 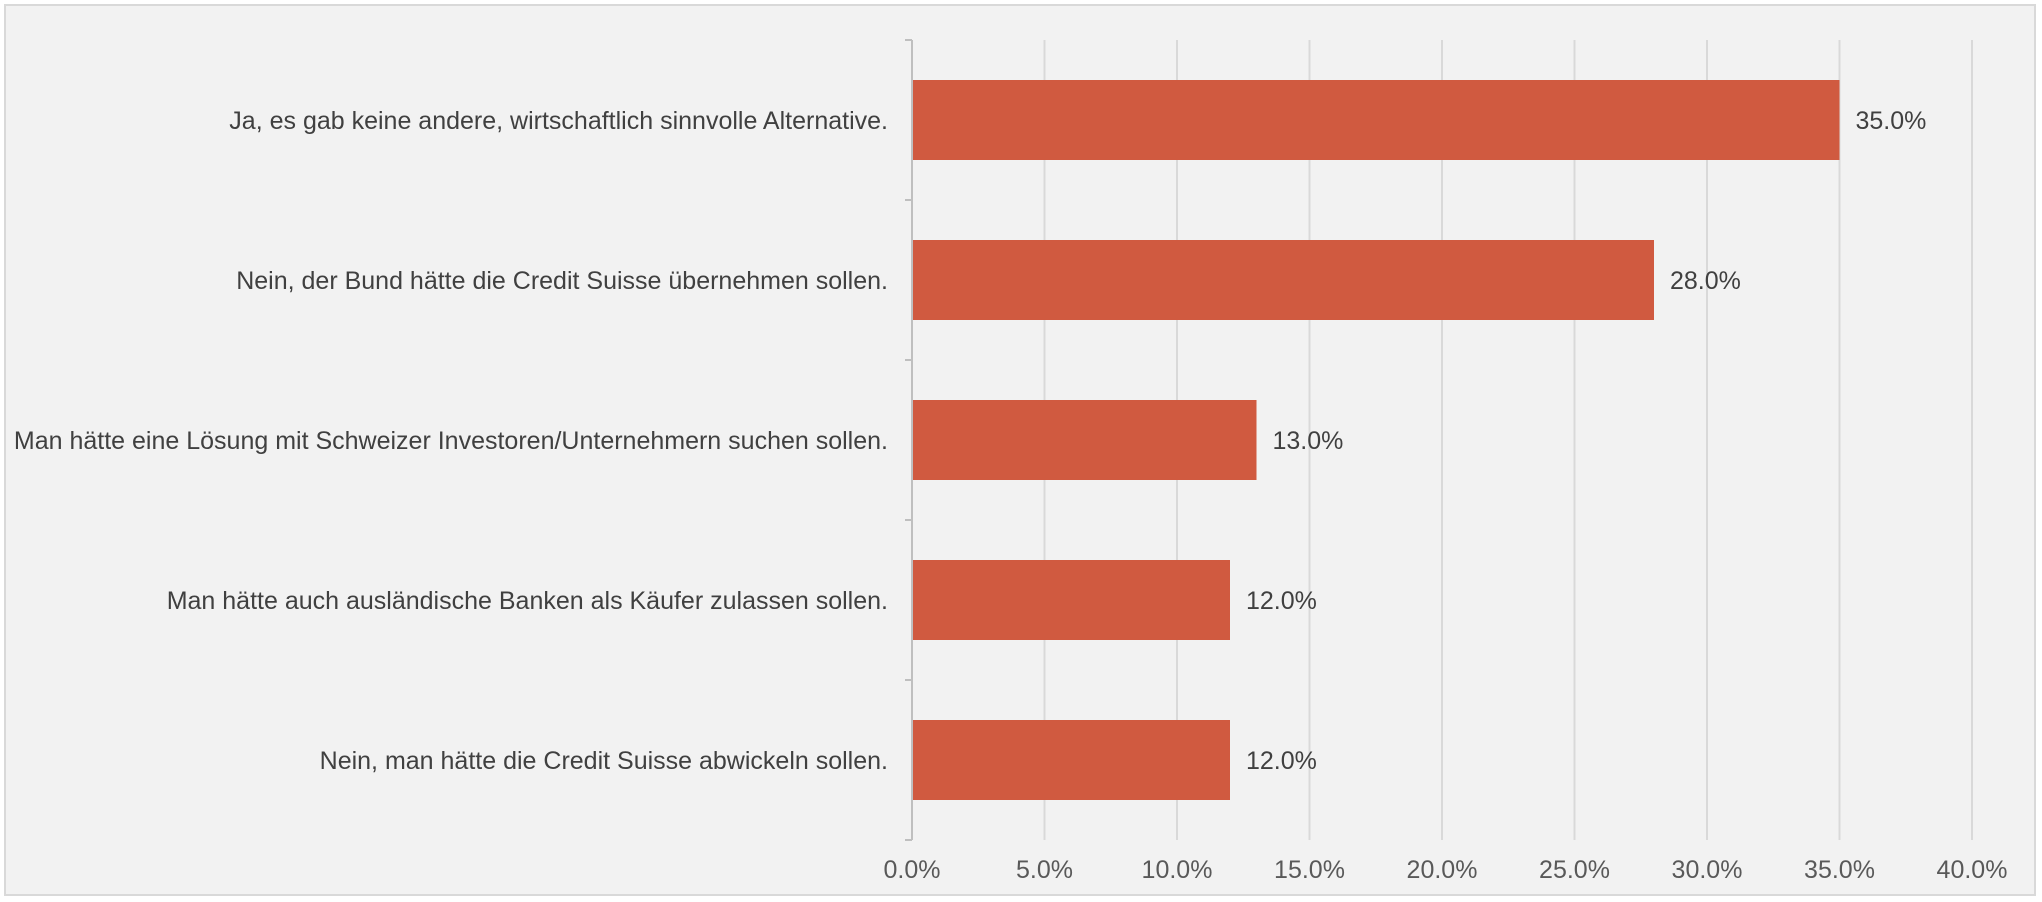 I want to click on x-tick-label: 30.0%, so click(x=1707, y=870).